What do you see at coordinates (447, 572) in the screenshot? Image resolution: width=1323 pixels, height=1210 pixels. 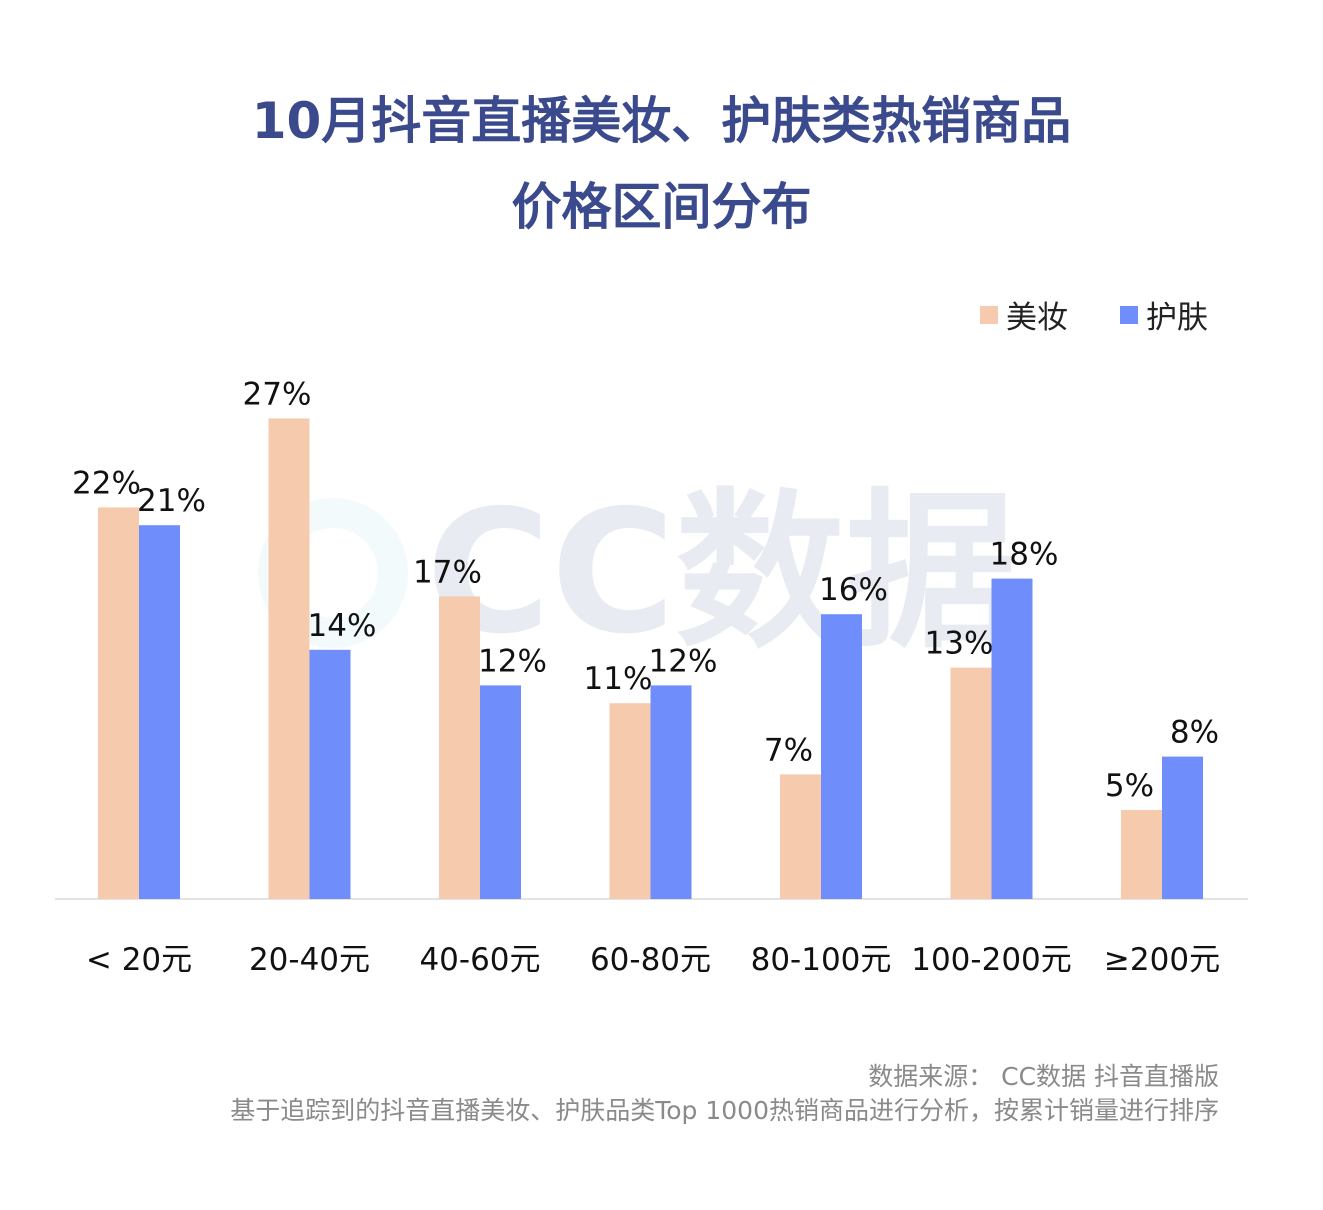 I see `data-label-makeup: 17%` at bounding box center [447, 572].